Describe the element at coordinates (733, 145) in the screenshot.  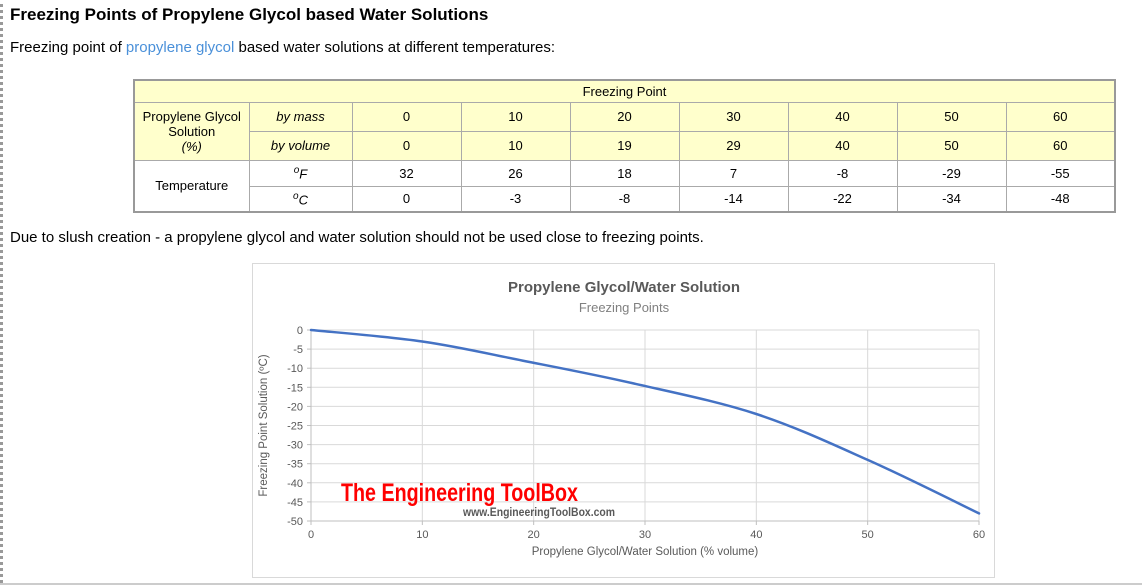
I see `table-cell: 29` at that location.